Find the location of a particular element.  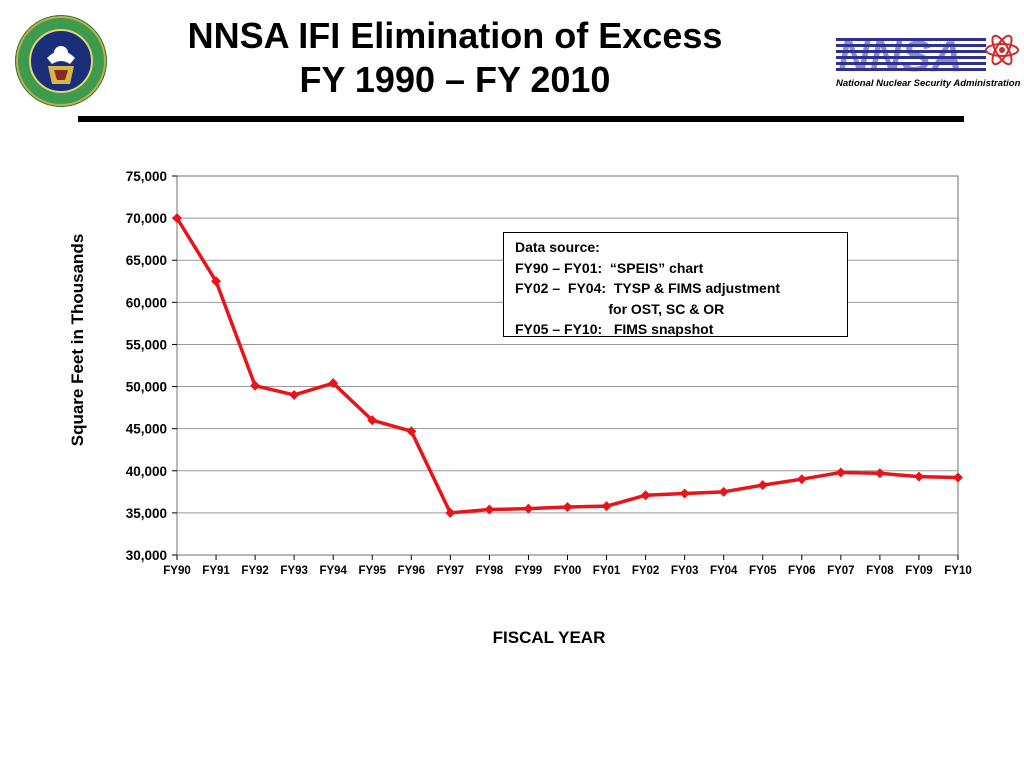

y-tick-label: 65,000 is located at coordinates (146, 260).